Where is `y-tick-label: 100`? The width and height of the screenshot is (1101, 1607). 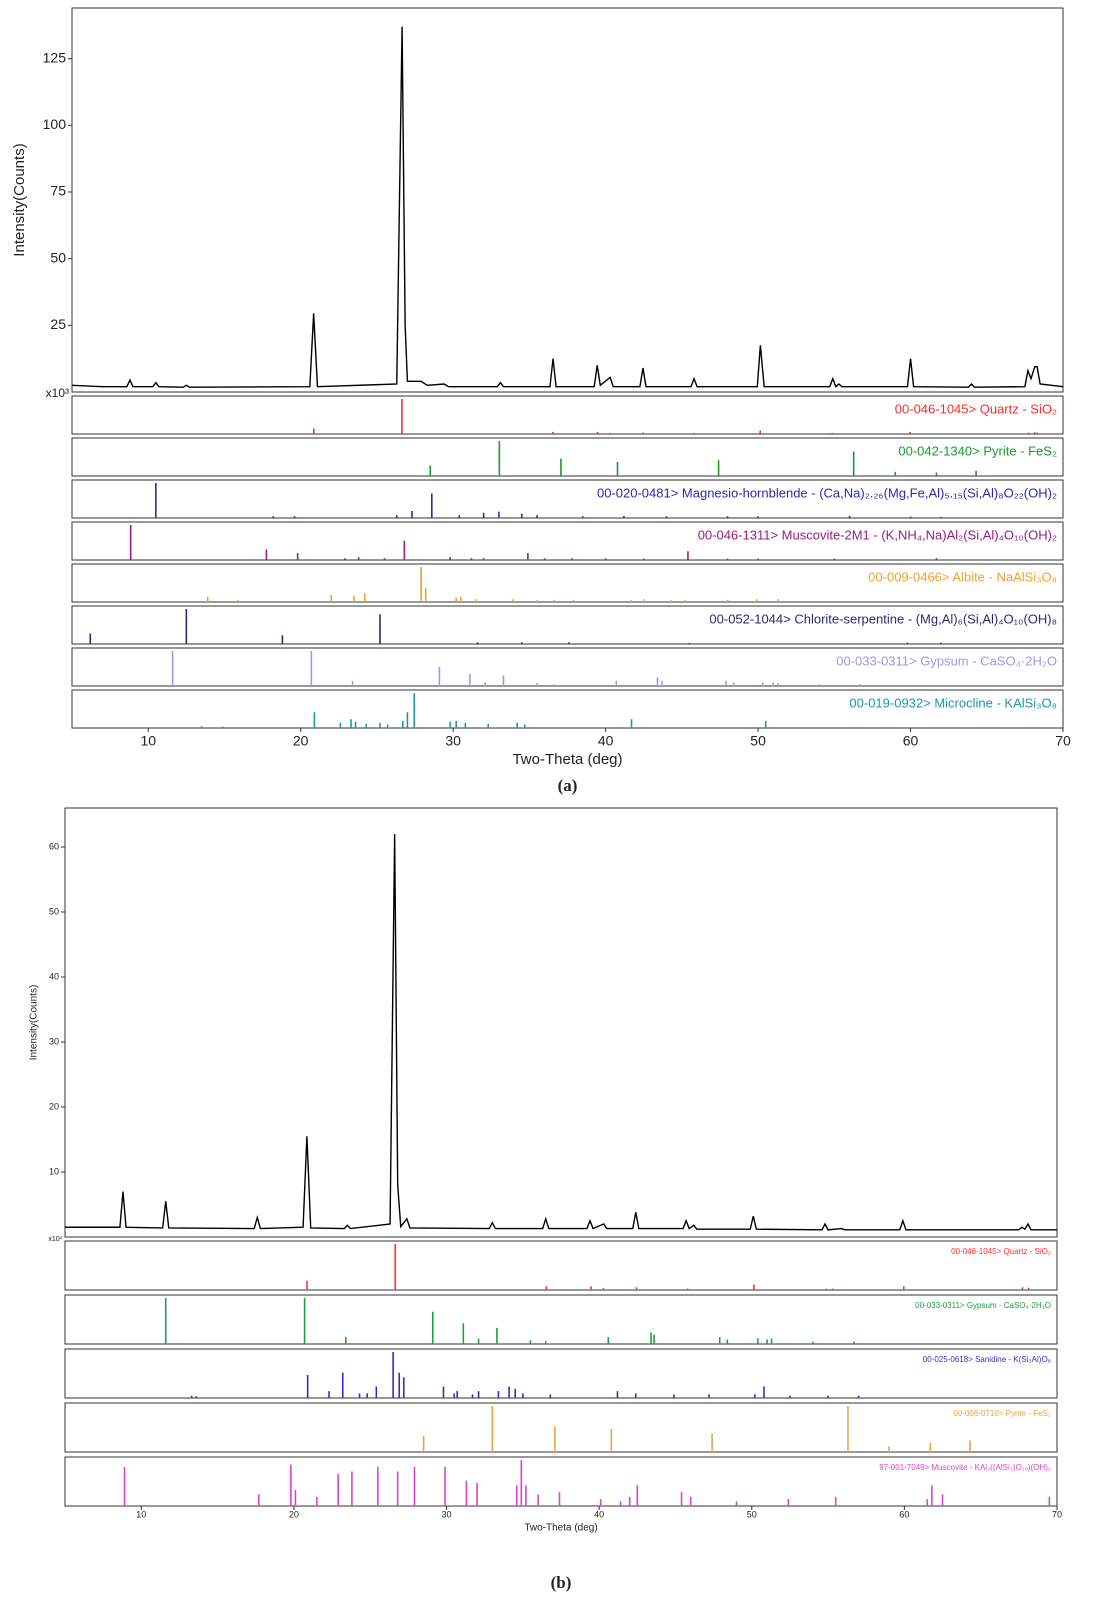 y-tick-label: 100 is located at coordinates (55, 124).